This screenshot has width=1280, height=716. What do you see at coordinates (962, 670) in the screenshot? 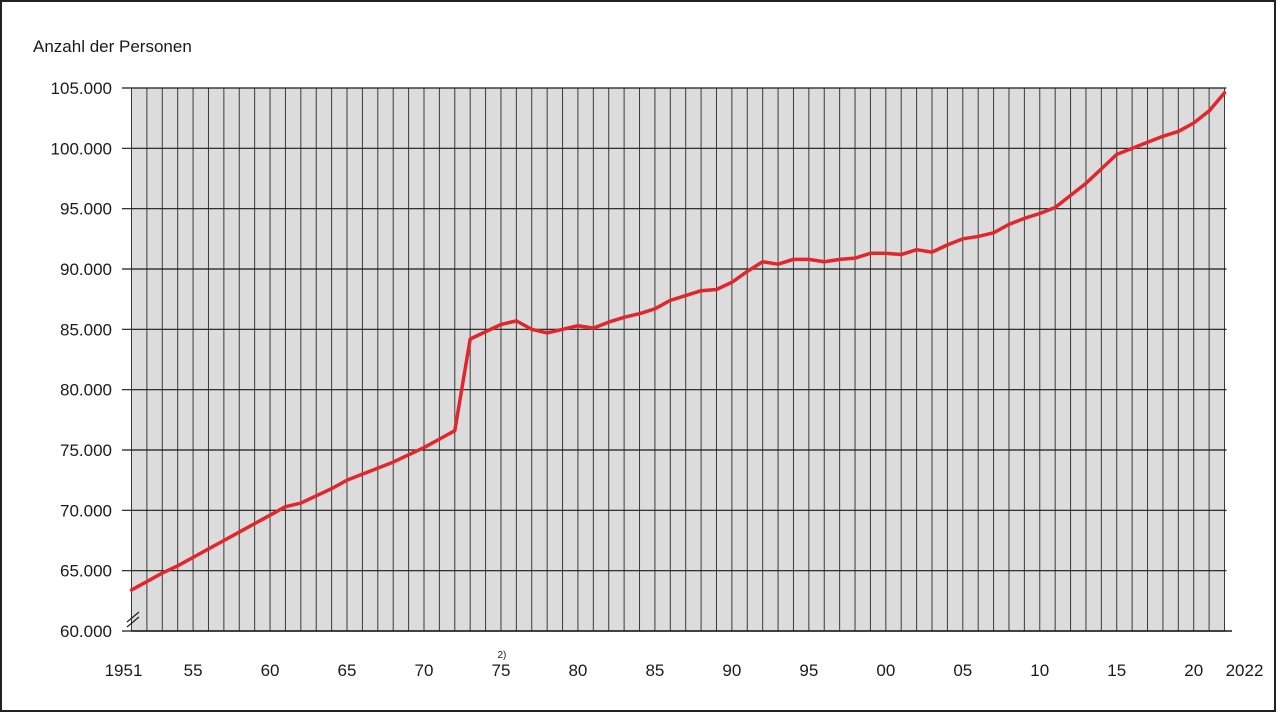
I see `x-tick-label: 05` at bounding box center [962, 670].